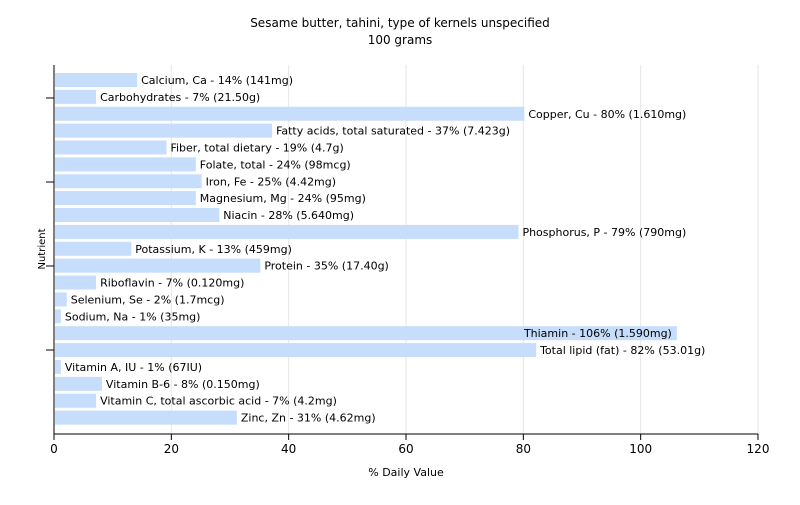  I want to click on x-ticks: 0 20 40 60 80 100 120, so click(409, 445).